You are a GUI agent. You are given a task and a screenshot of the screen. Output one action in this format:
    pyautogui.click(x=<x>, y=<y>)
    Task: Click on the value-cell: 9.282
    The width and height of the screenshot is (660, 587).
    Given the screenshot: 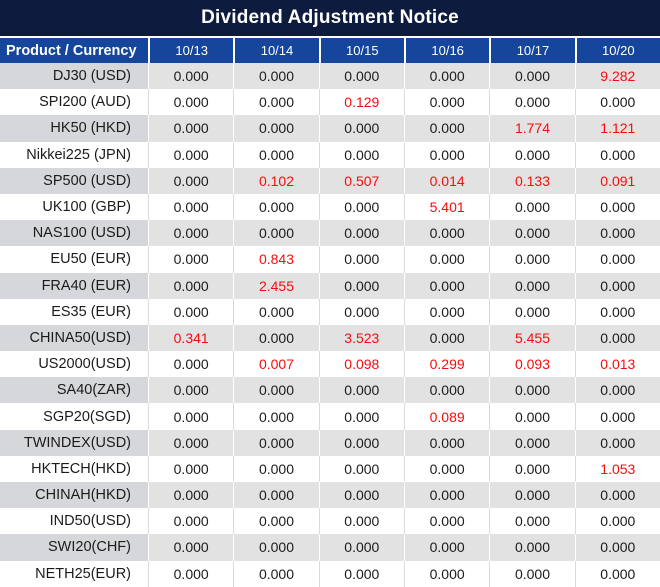 What is the action you would take?
    pyautogui.click(x=617, y=76)
    